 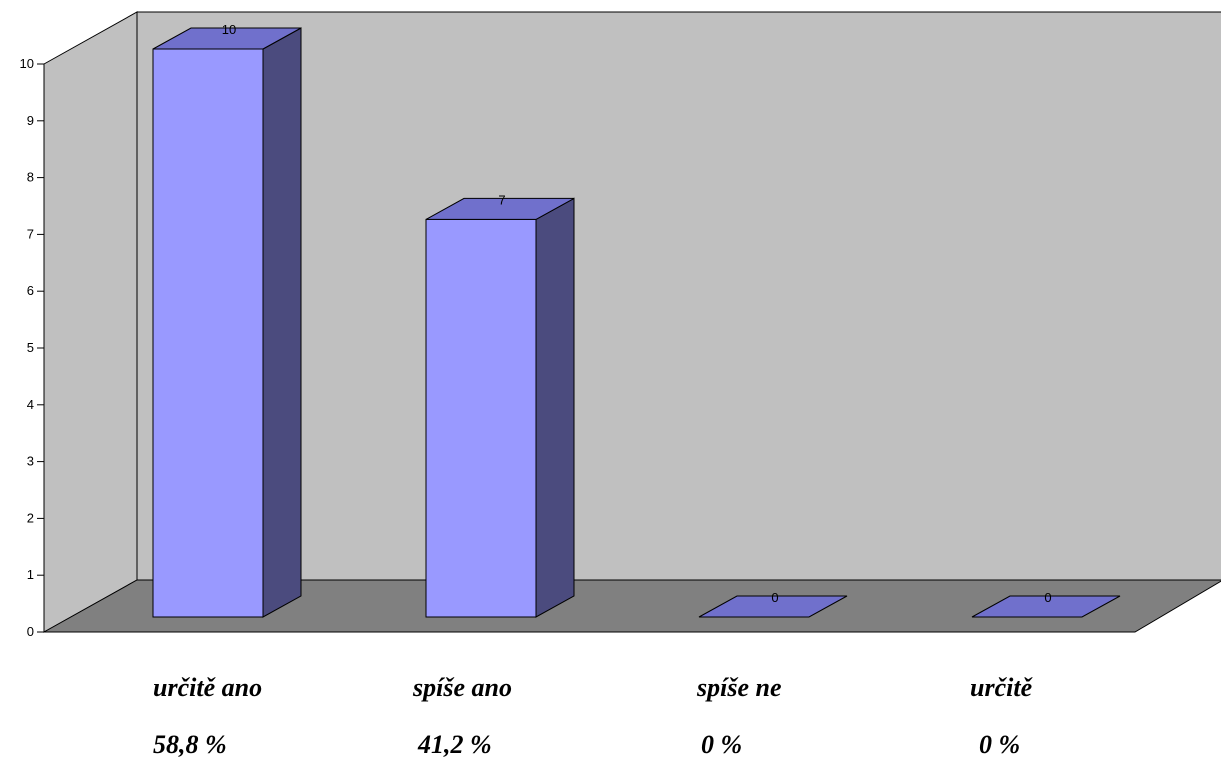 I want to click on bar: 7, so click(x=500, y=405).